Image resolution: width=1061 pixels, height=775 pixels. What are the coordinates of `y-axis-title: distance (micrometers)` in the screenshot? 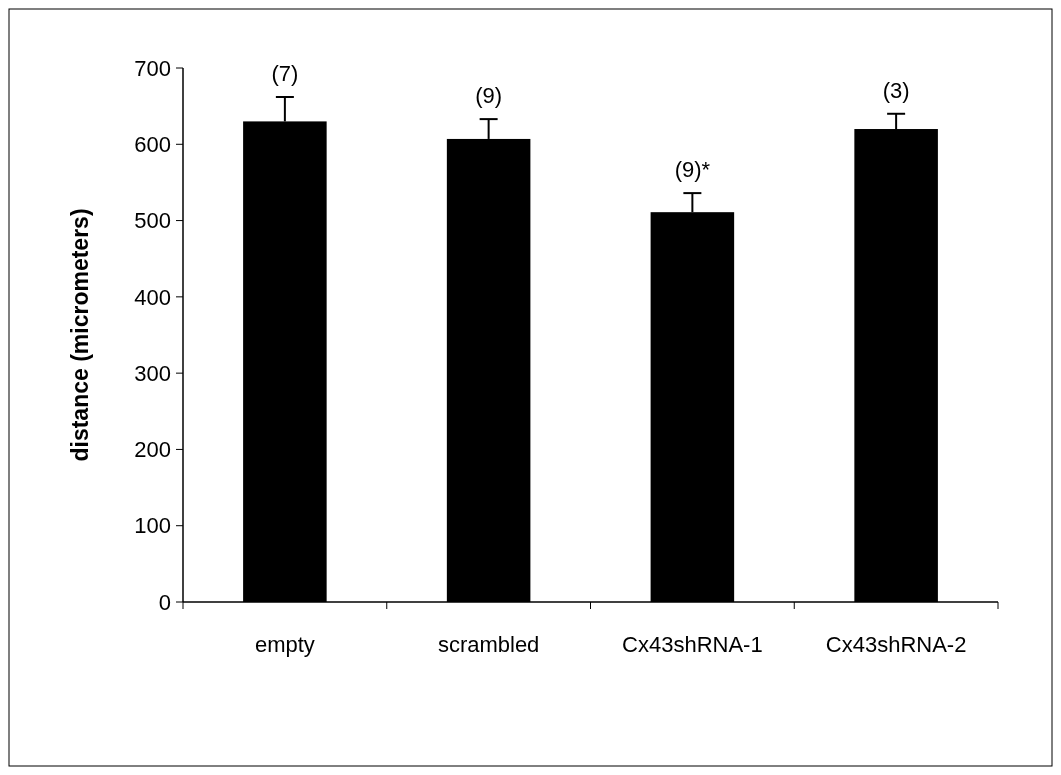 It's located at (80, 335).